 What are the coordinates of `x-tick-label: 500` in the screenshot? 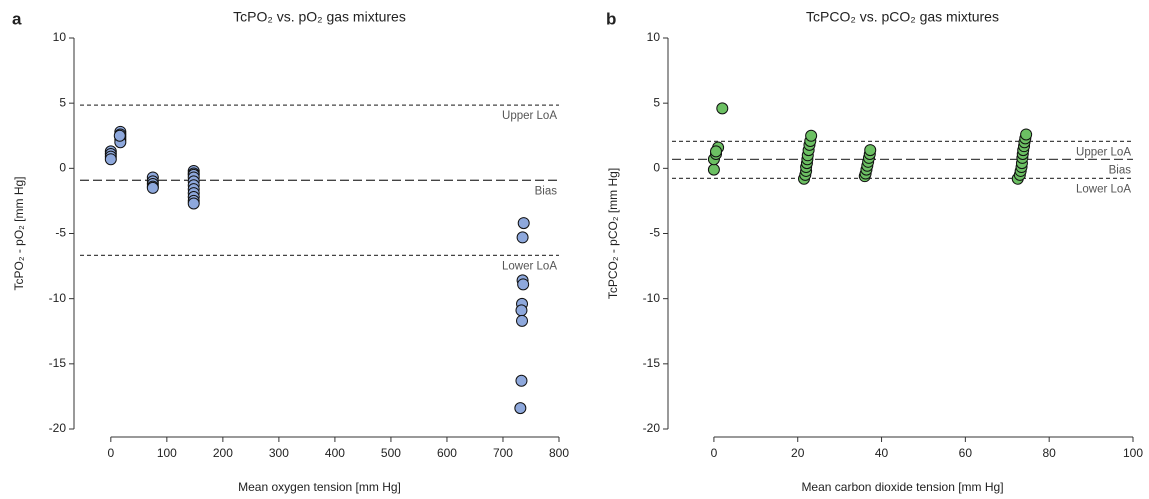 It's located at (391, 453).